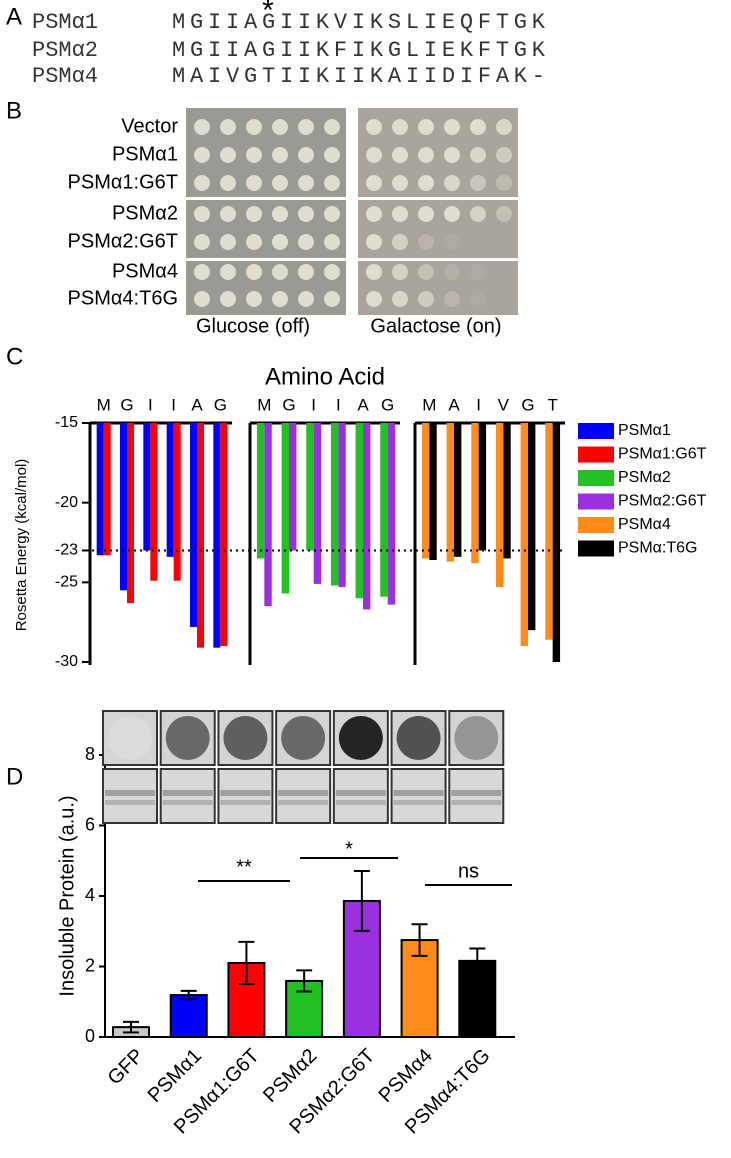  What do you see at coordinates (123, 182) in the screenshot?
I see `strain-label: PSMα1:G6T` at bounding box center [123, 182].